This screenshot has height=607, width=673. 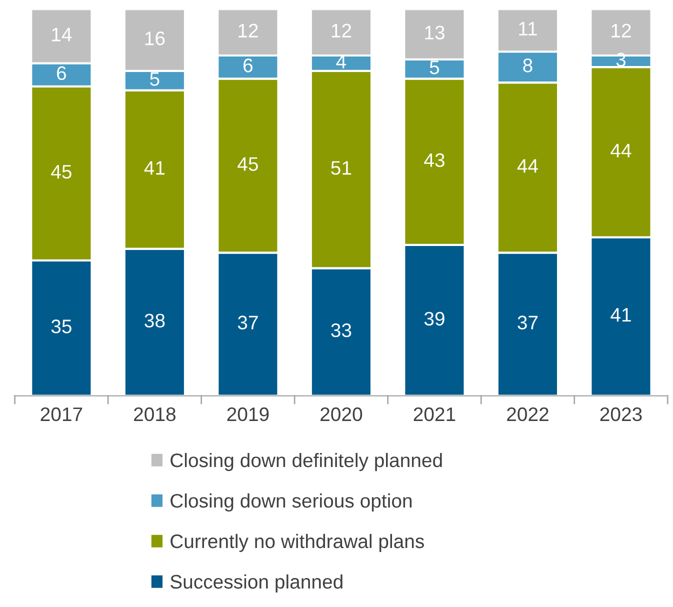 I want to click on data-label: 14, so click(x=62, y=35).